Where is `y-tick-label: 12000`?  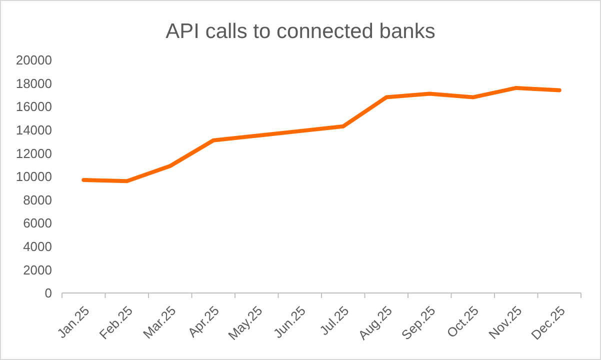 y-tick-label: 12000 is located at coordinates (34, 153).